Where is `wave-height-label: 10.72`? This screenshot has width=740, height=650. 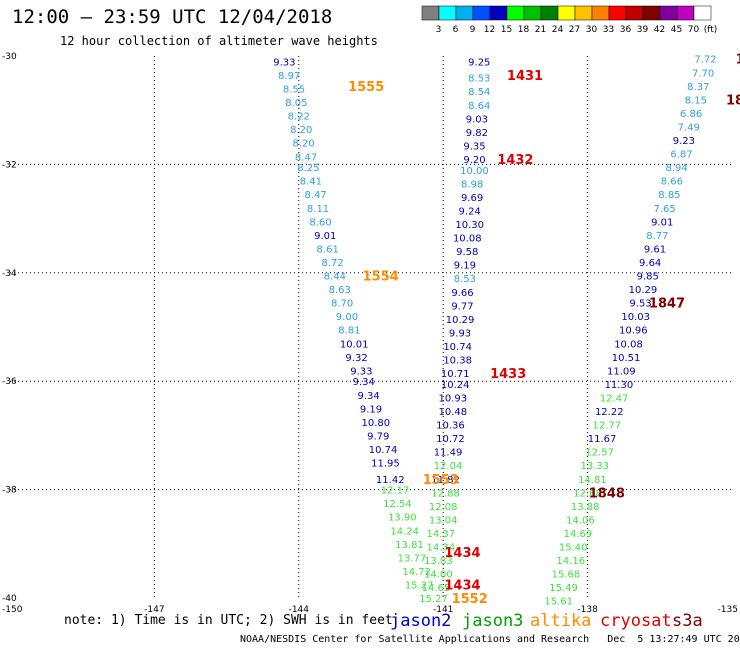
wave-height-label: 10.72 is located at coordinates (450, 439).